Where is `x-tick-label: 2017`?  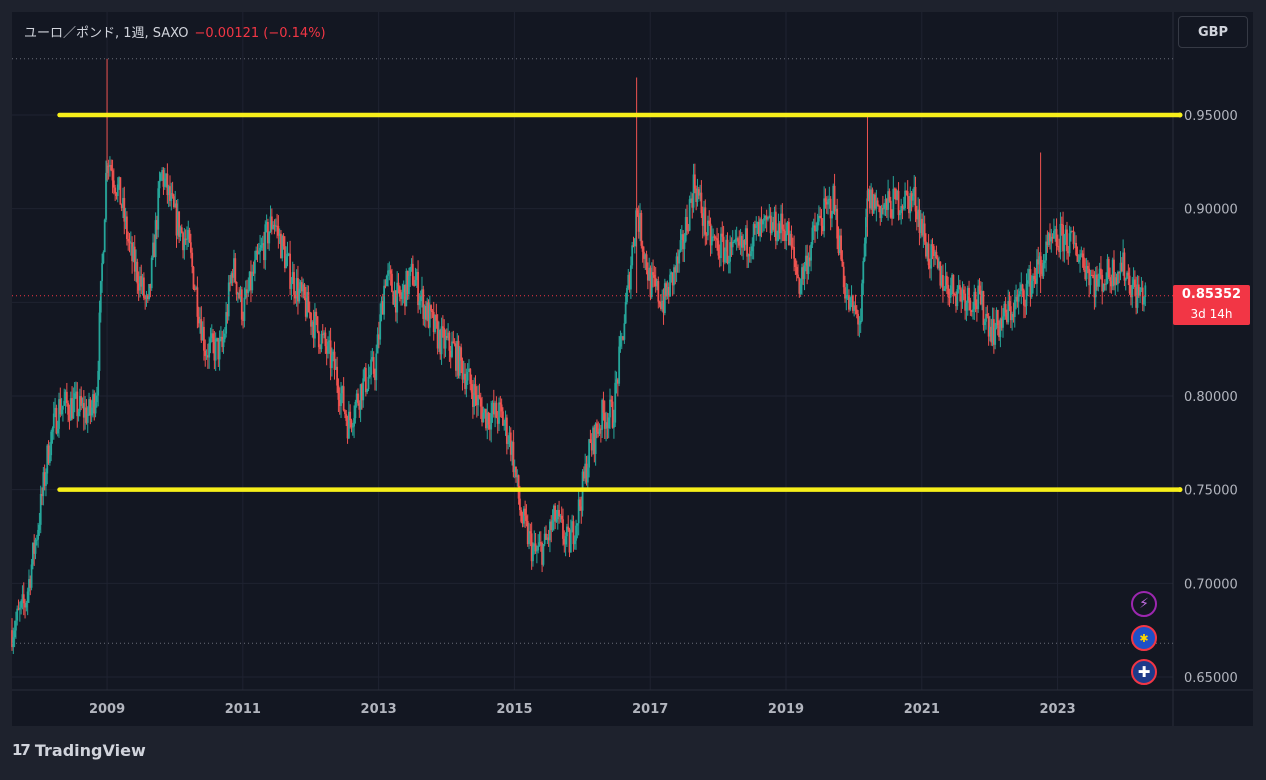 x-tick-label: 2017 is located at coordinates (650, 709).